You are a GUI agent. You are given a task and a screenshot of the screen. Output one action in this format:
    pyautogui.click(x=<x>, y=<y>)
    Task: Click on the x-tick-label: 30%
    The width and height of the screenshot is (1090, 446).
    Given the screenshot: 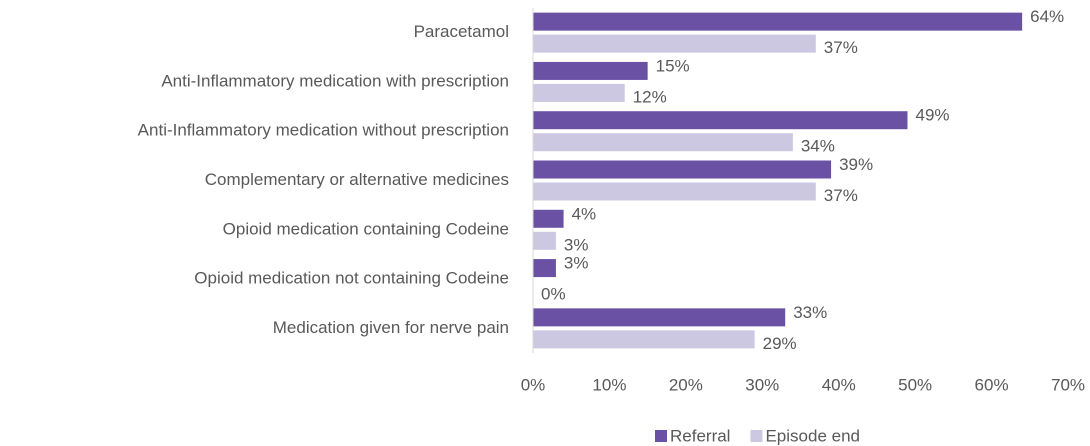 What is the action you would take?
    pyautogui.click(x=762, y=384)
    